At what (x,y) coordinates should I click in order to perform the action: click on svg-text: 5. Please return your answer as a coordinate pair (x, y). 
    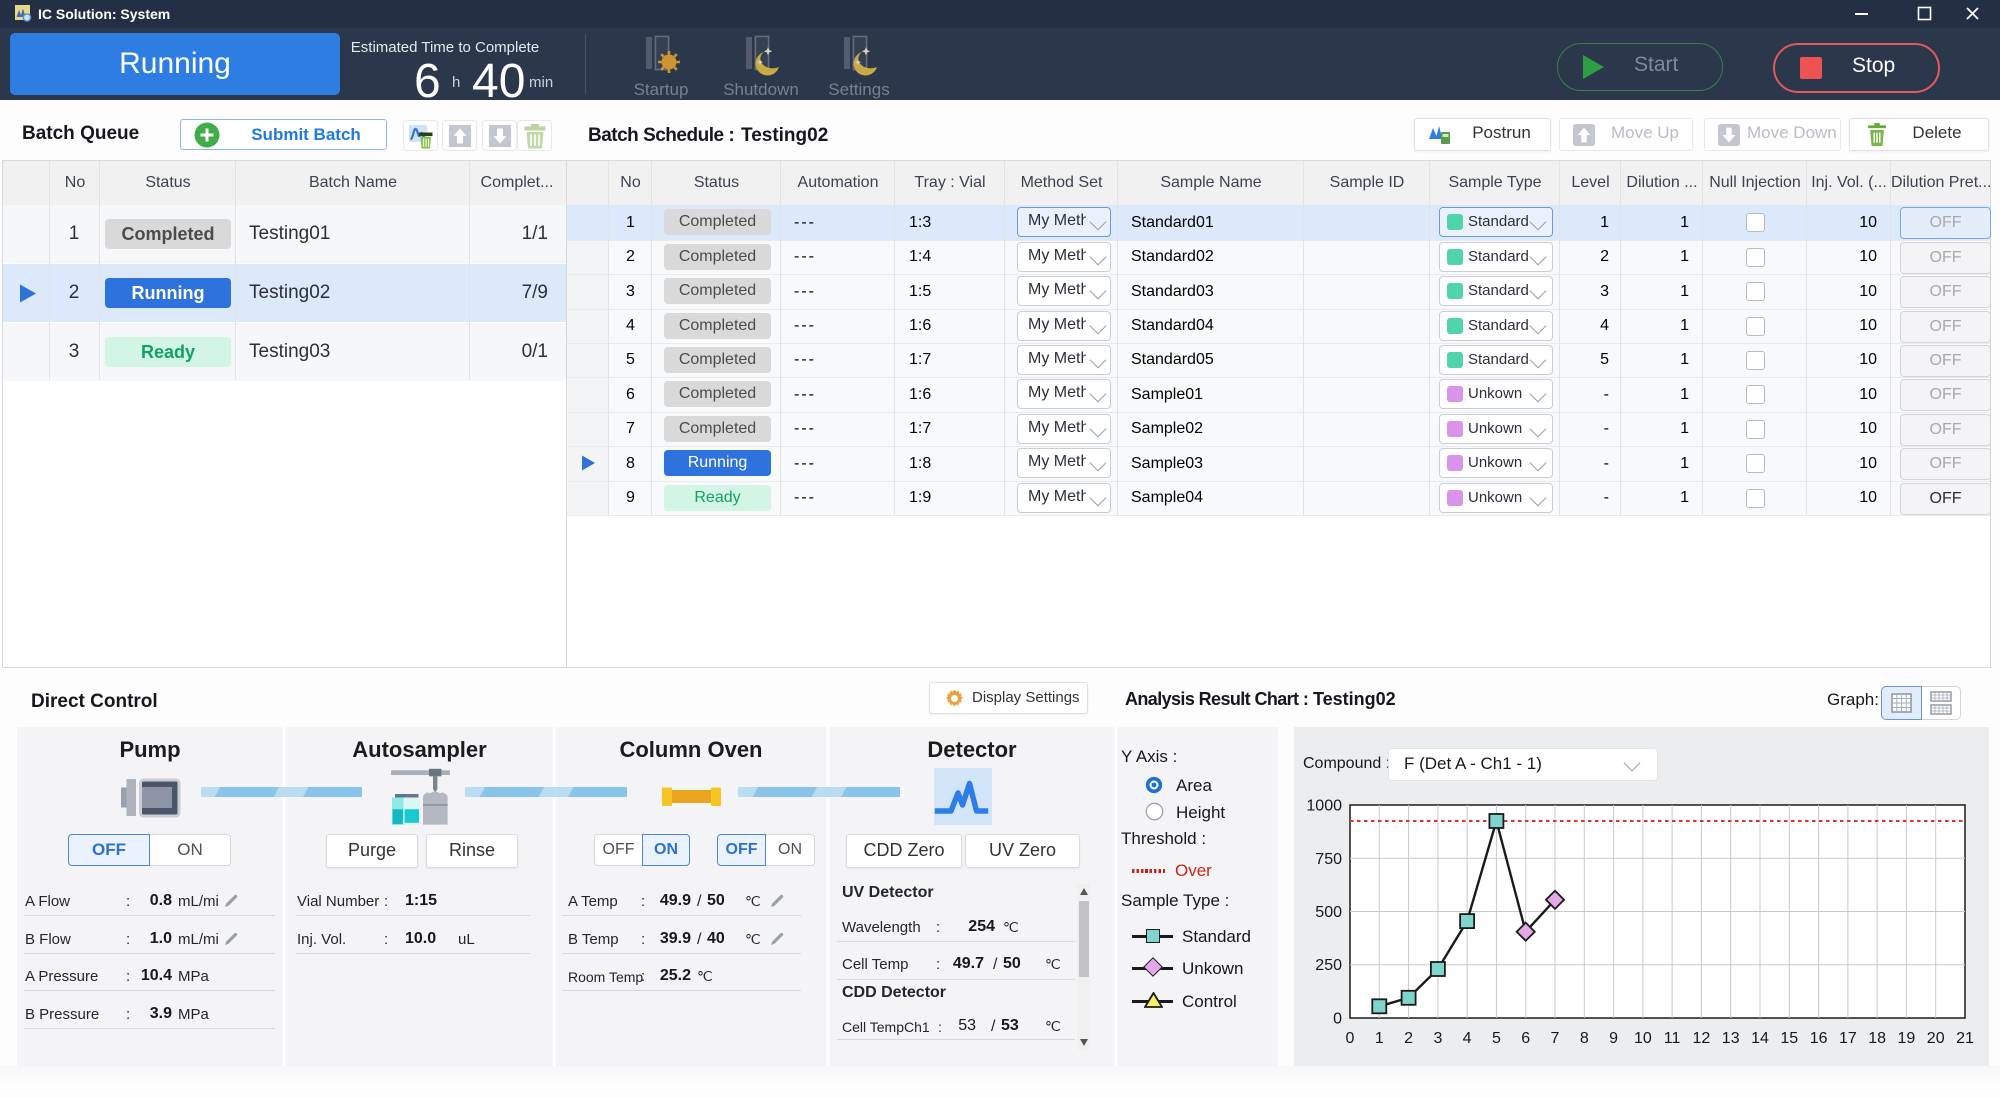
    Looking at the image, I should click on (1496, 1038).